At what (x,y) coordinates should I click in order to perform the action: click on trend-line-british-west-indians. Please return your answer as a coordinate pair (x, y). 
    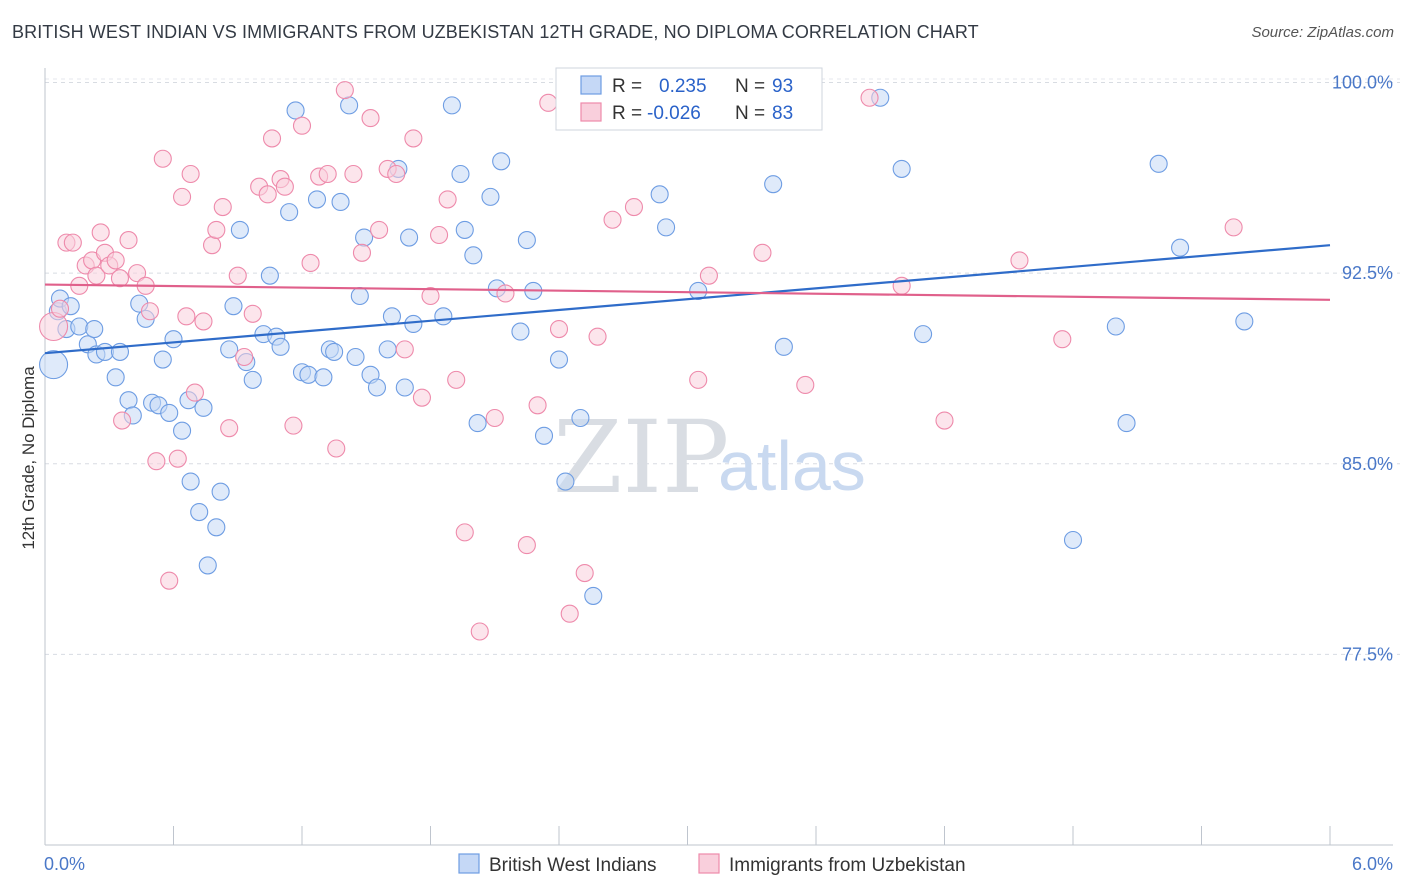
    Looking at the image, I should click on (687, 299).